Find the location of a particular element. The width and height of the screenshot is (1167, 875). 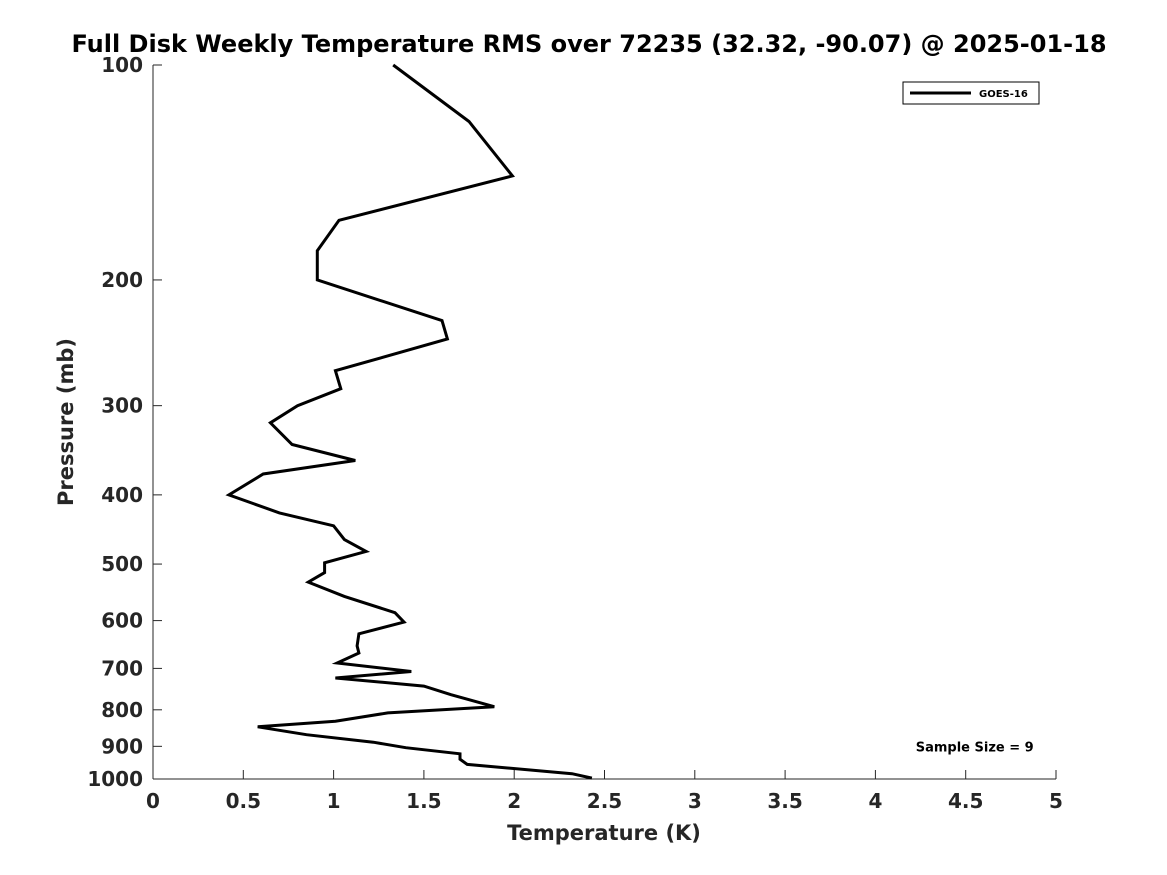

x-tick-label: 2.5 is located at coordinates (604, 801).